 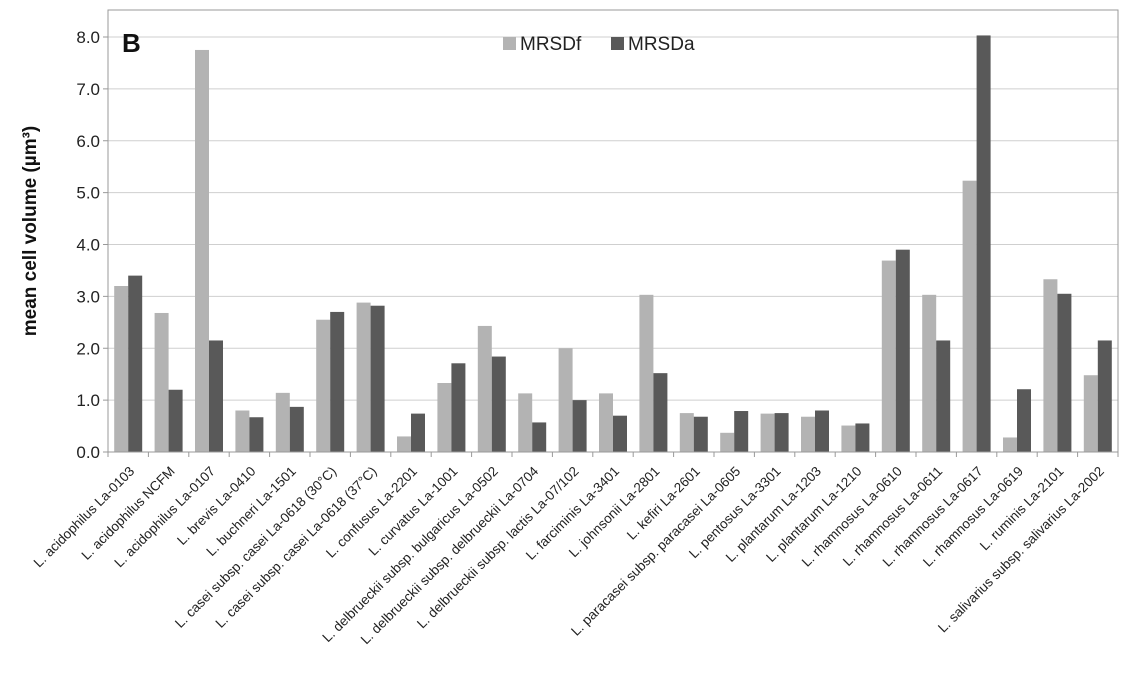 What do you see at coordinates (88, 400) in the screenshot?
I see `y-tick-label: 1.0` at bounding box center [88, 400].